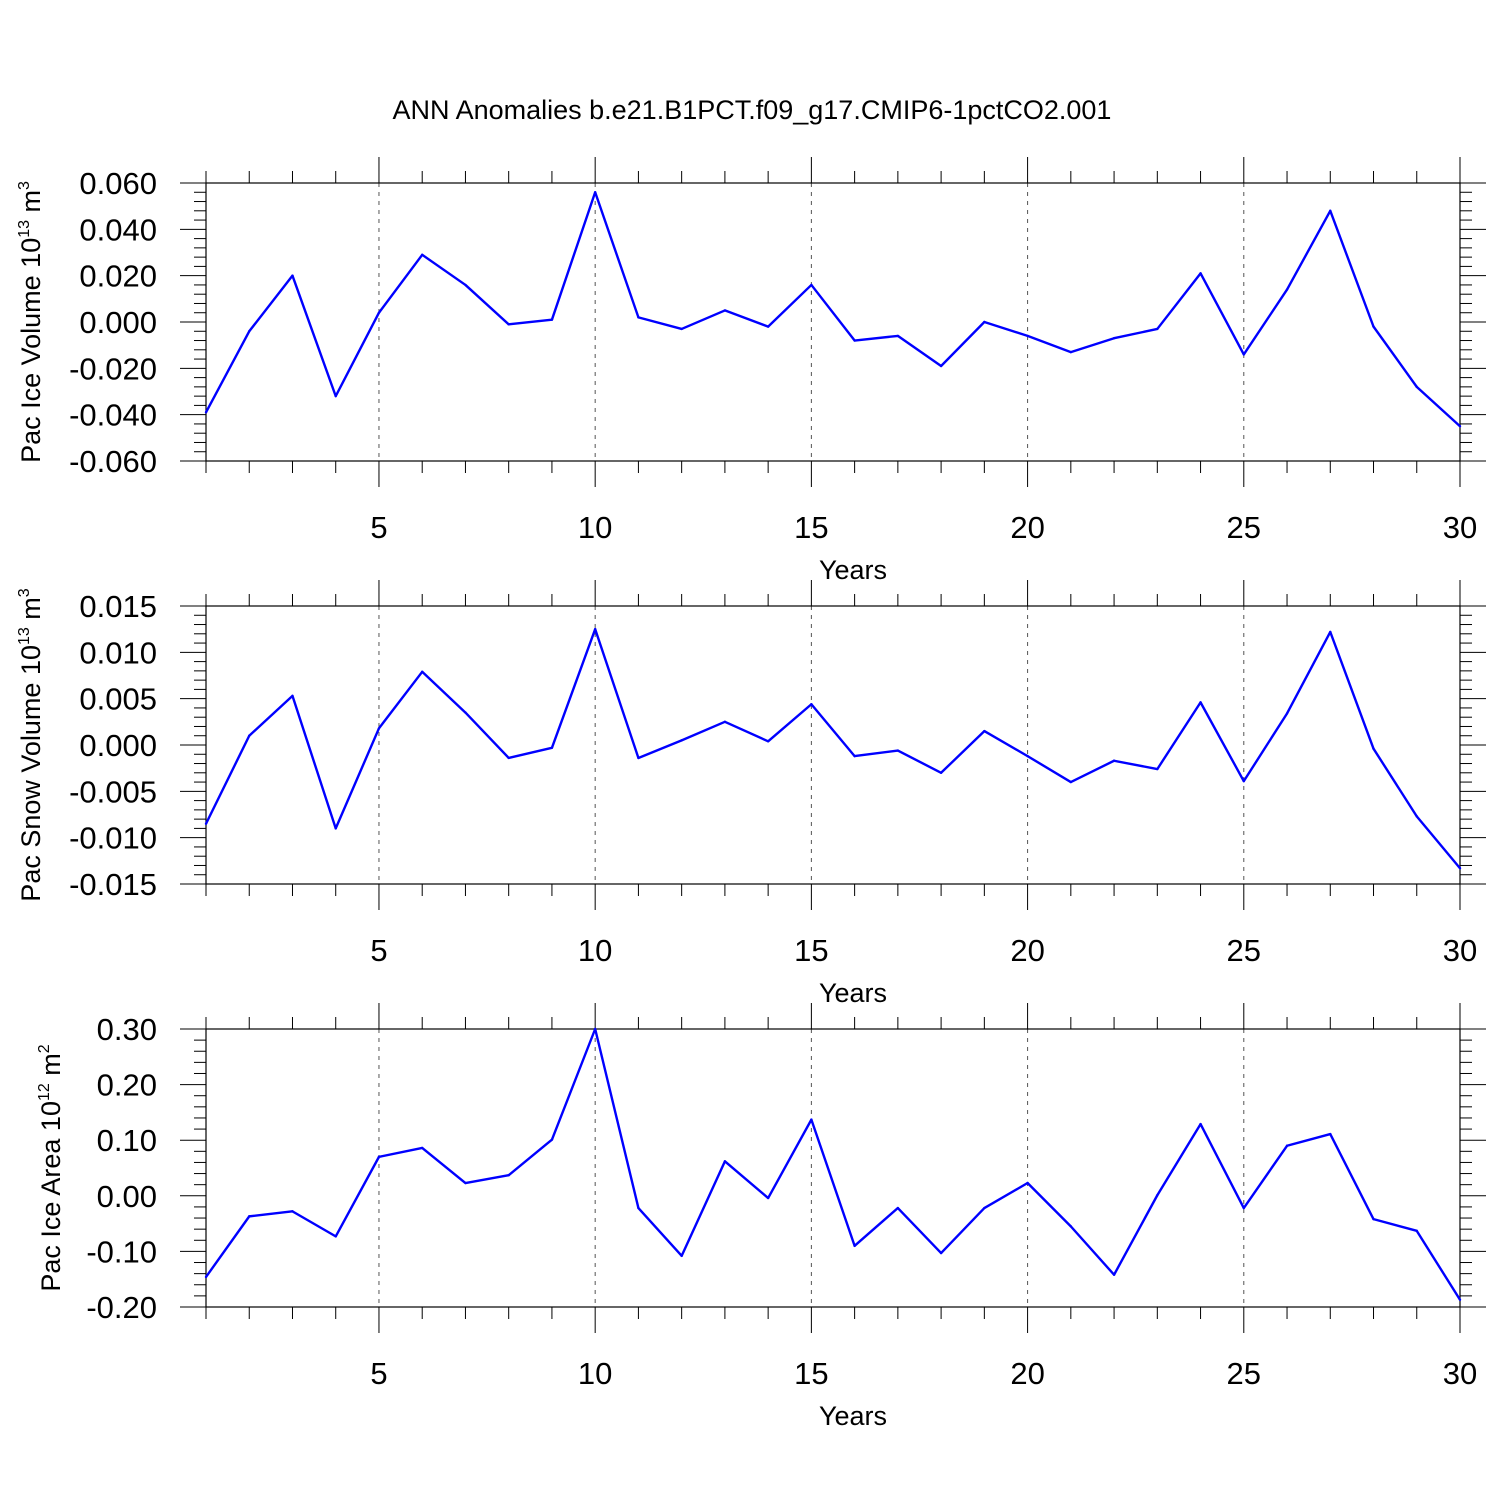  What do you see at coordinates (595, 527) in the screenshot?
I see `ice-volume-x-tick-label: 10` at bounding box center [595, 527].